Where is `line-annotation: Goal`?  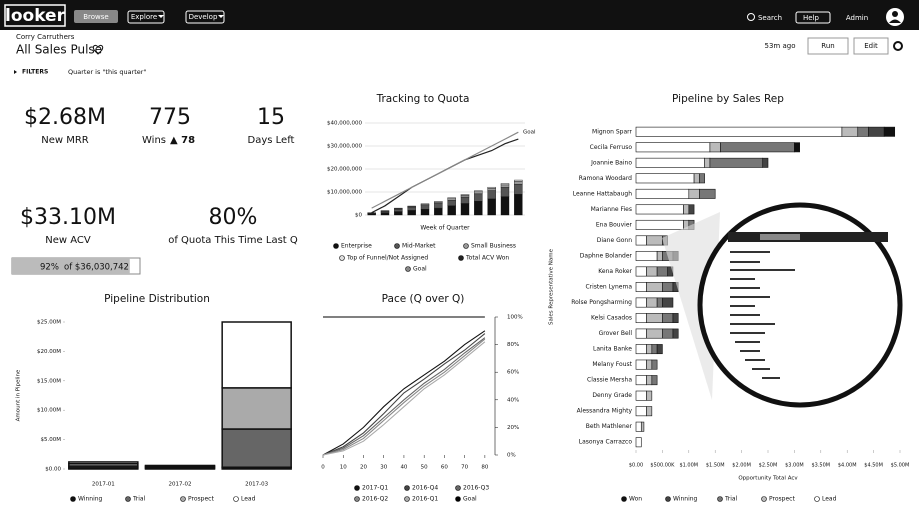 line-annotation: Goal is located at coordinates (529, 133).